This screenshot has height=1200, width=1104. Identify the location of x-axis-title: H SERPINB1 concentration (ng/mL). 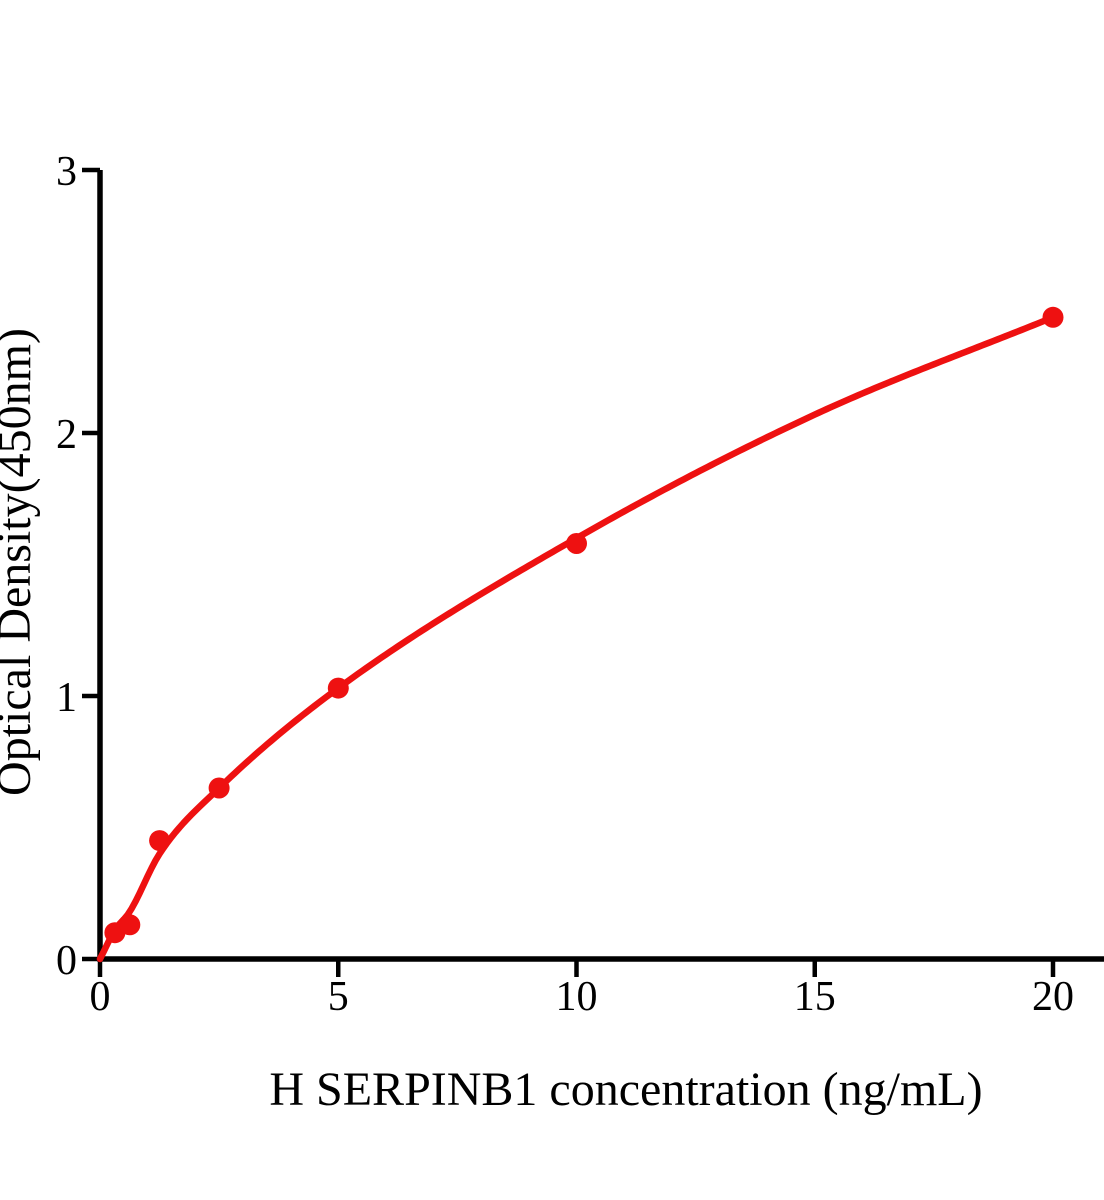
(625, 1089).